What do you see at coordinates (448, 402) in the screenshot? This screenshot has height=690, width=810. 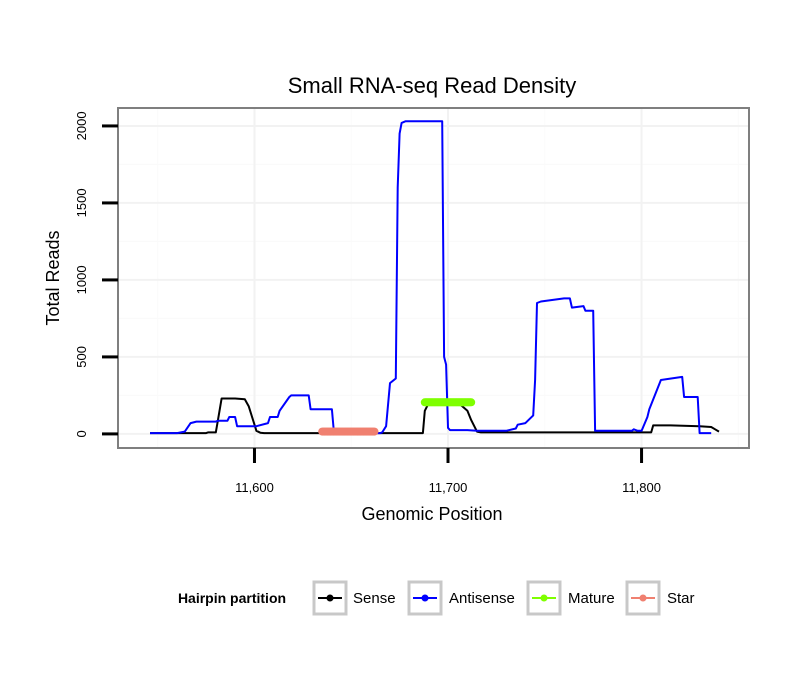 I see `series-points-mature` at bounding box center [448, 402].